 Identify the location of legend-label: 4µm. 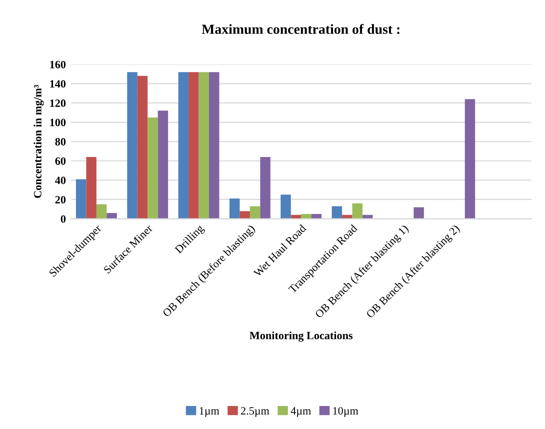
(300, 412).